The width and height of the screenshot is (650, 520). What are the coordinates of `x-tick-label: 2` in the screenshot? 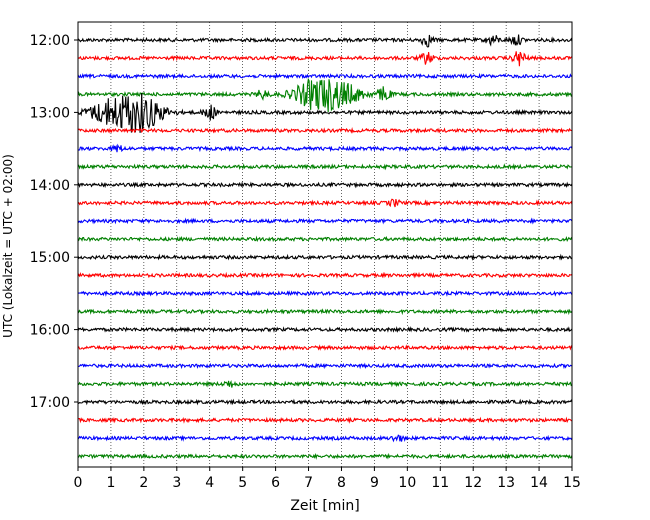 It's located at (143, 483).